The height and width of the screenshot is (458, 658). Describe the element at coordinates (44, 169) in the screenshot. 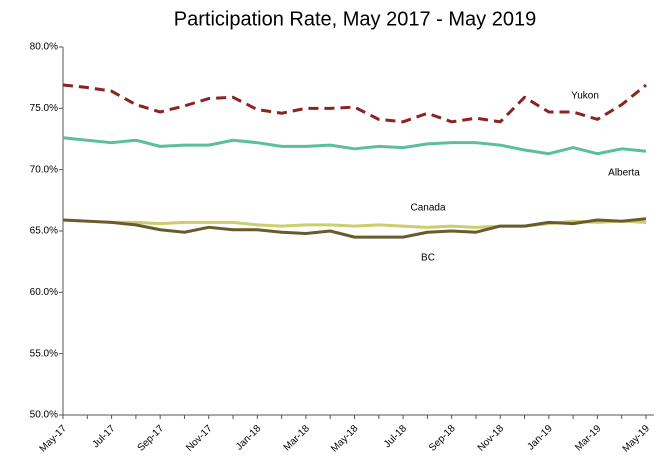

I see `y-tick-label: 70.0%` at that location.